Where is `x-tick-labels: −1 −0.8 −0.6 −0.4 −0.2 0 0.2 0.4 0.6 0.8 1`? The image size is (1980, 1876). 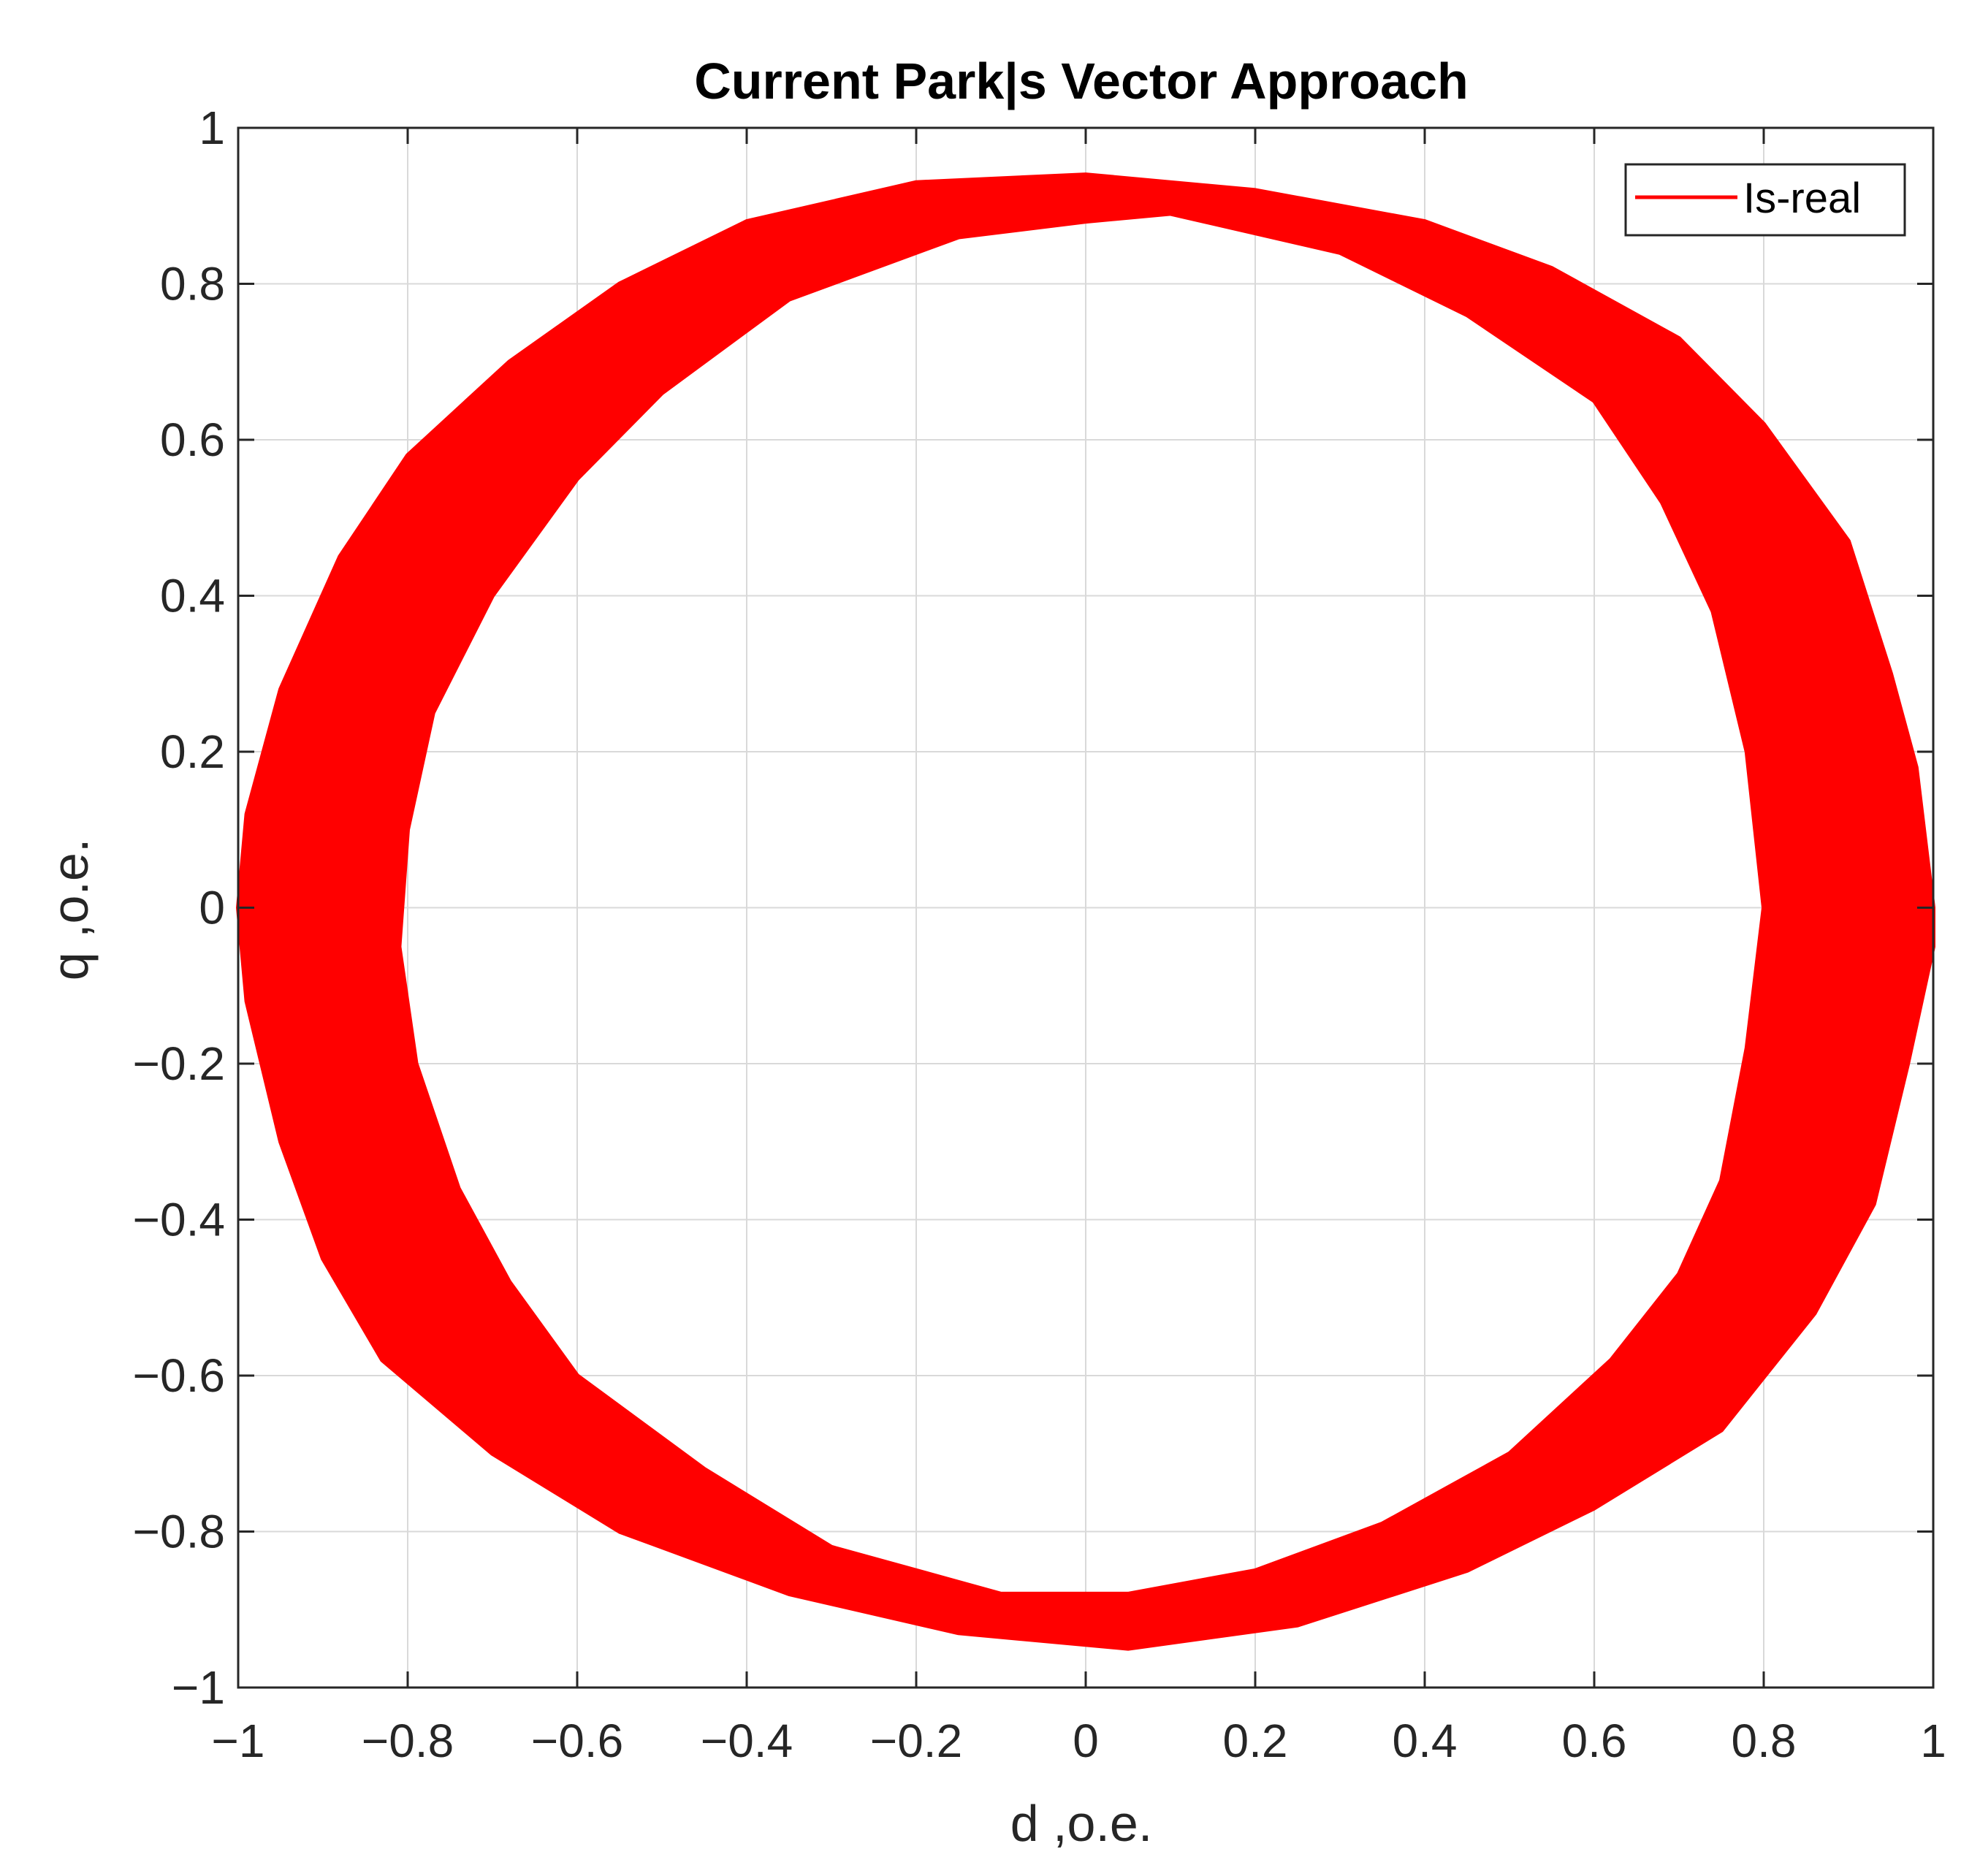
x-tick-labels: −1 −0.8 −0.6 −0.4 −0.2 0 0.2 0.4 0.6 0.8 1 is located at coordinates (1079, 1741).